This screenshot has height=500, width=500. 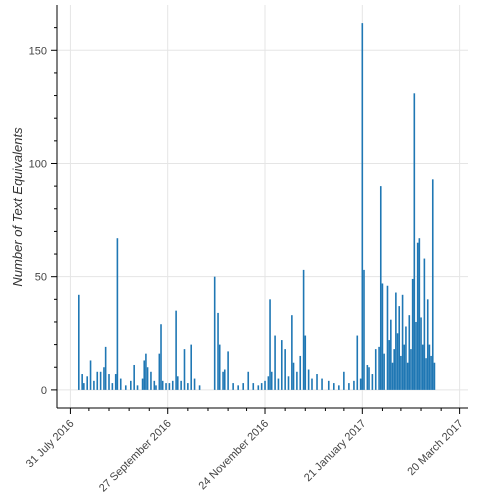 I want to click on y-axis-label: Number of Text Equivalents, so click(x=17, y=207).